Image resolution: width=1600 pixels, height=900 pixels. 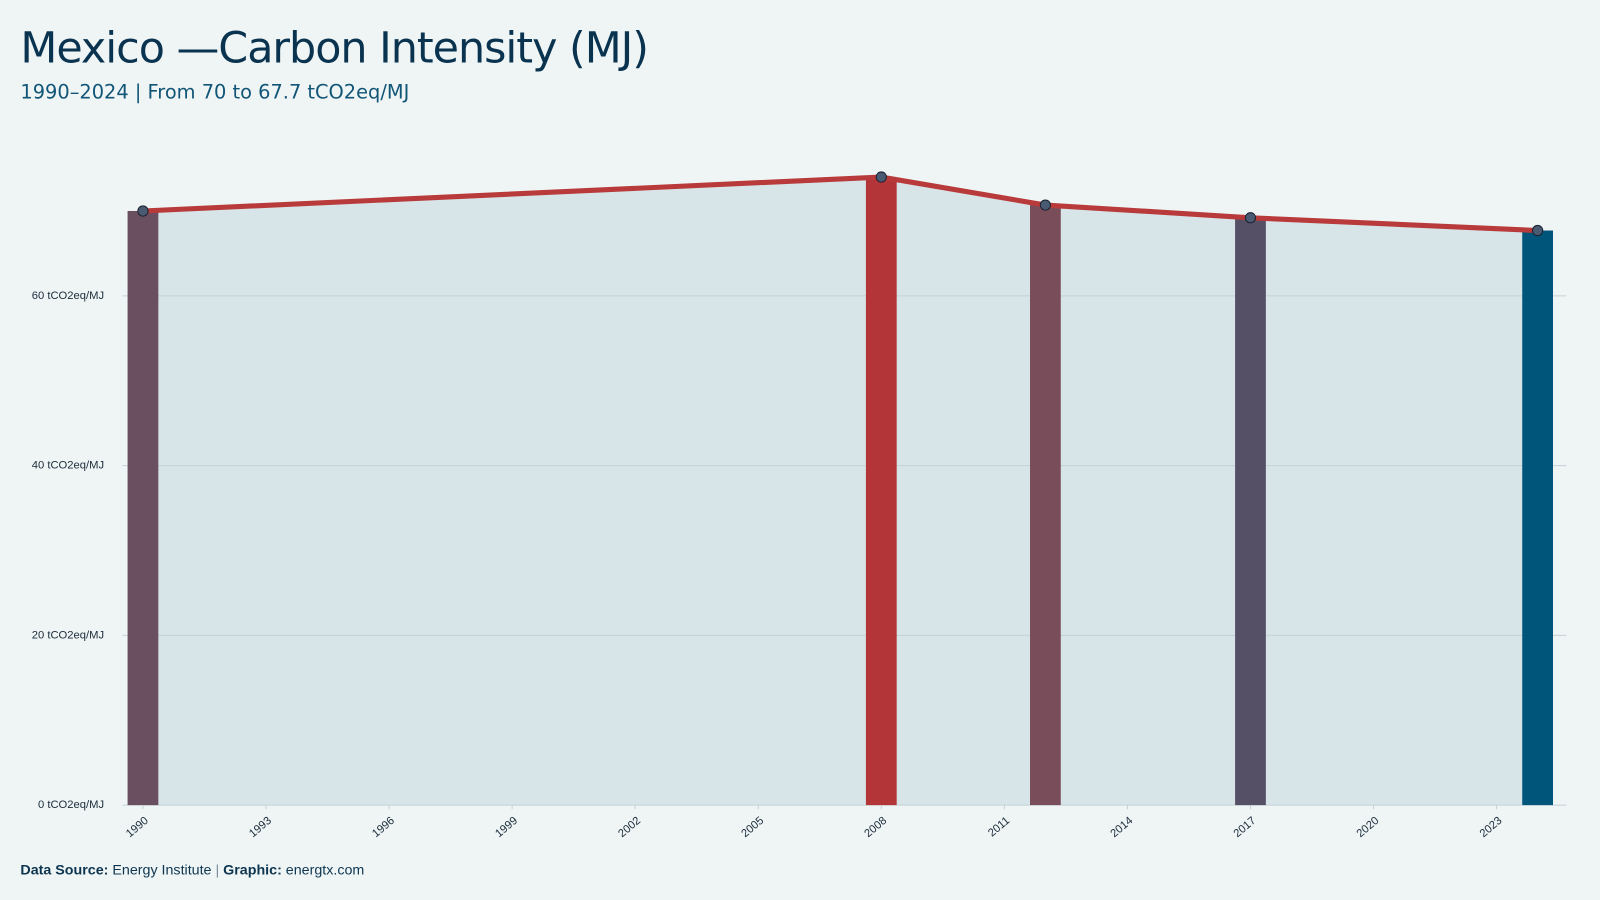 I want to click on x-tick-label: 1999, so click(x=506, y=827).